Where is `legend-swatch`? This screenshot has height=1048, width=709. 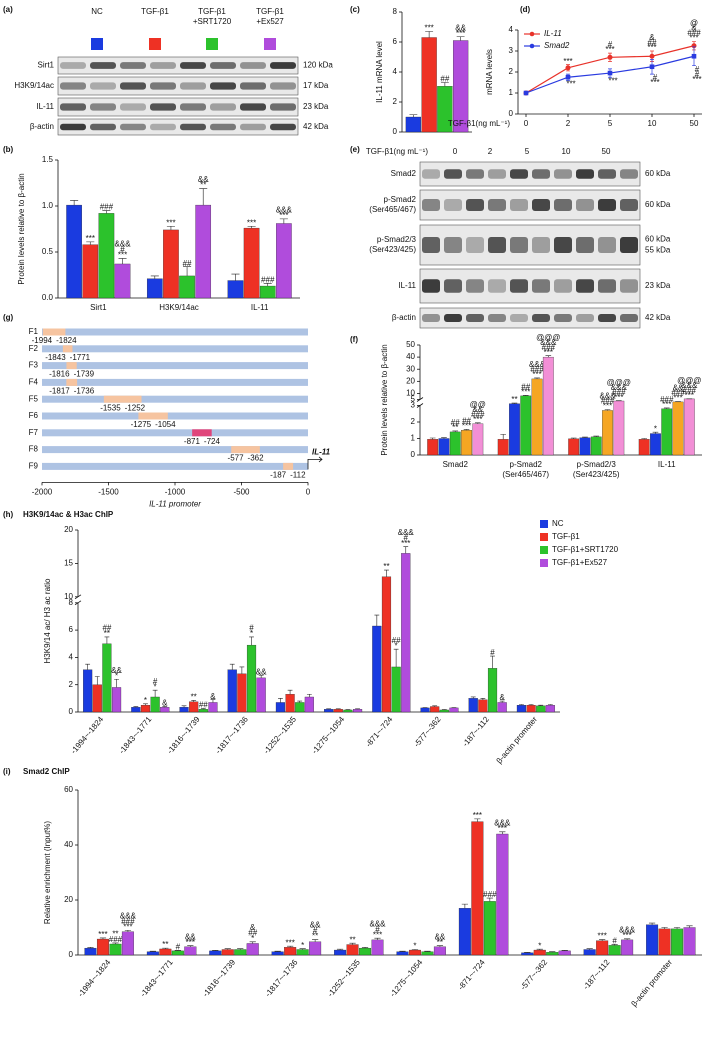
legend-swatch is located at coordinates (544, 563).